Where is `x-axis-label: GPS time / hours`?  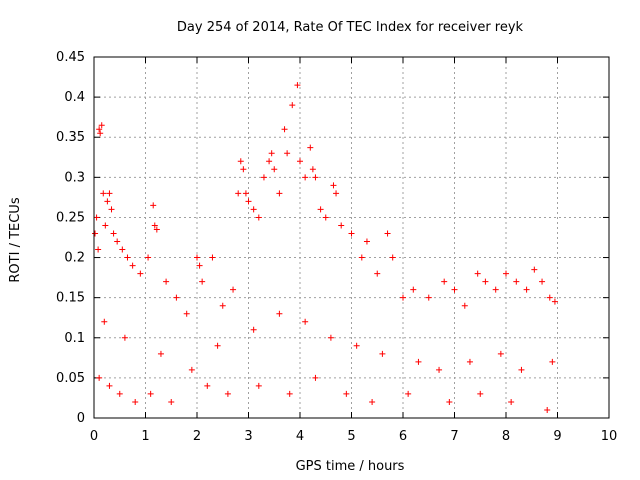
x-axis-label: GPS time / hours is located at coordinates (350, 466).